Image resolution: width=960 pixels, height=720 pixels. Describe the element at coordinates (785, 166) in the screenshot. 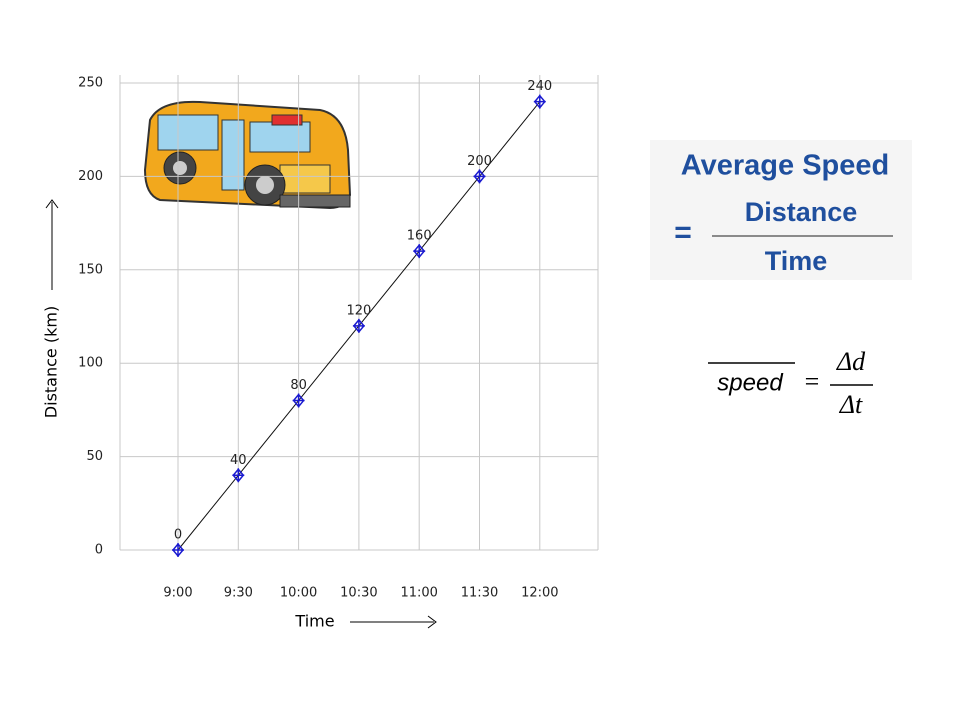

I see `formula-title: Average Speed` at that location.